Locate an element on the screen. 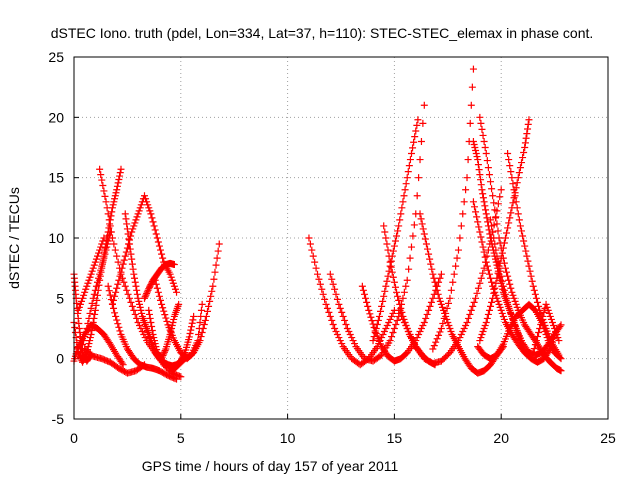  y-tick-label: 10 is located at coordinates (56, 238).